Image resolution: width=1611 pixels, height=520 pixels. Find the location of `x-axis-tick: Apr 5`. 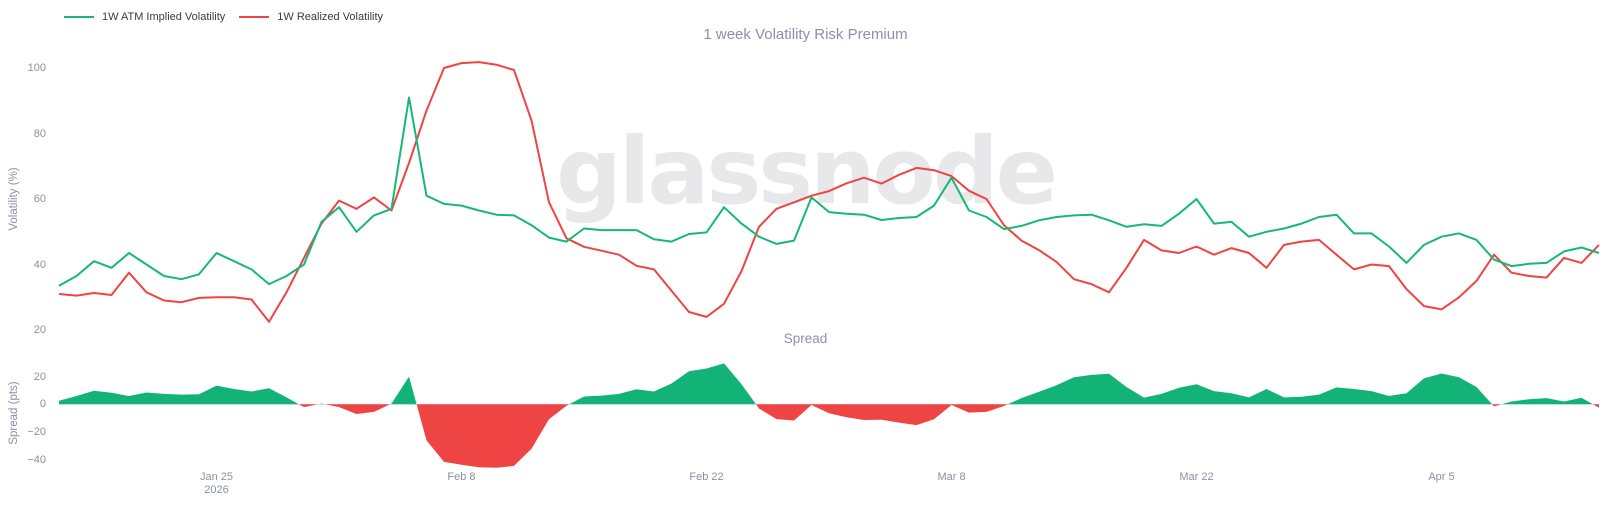

x-axis-tick: Apr 5 is located at coordinates (1441, 477).